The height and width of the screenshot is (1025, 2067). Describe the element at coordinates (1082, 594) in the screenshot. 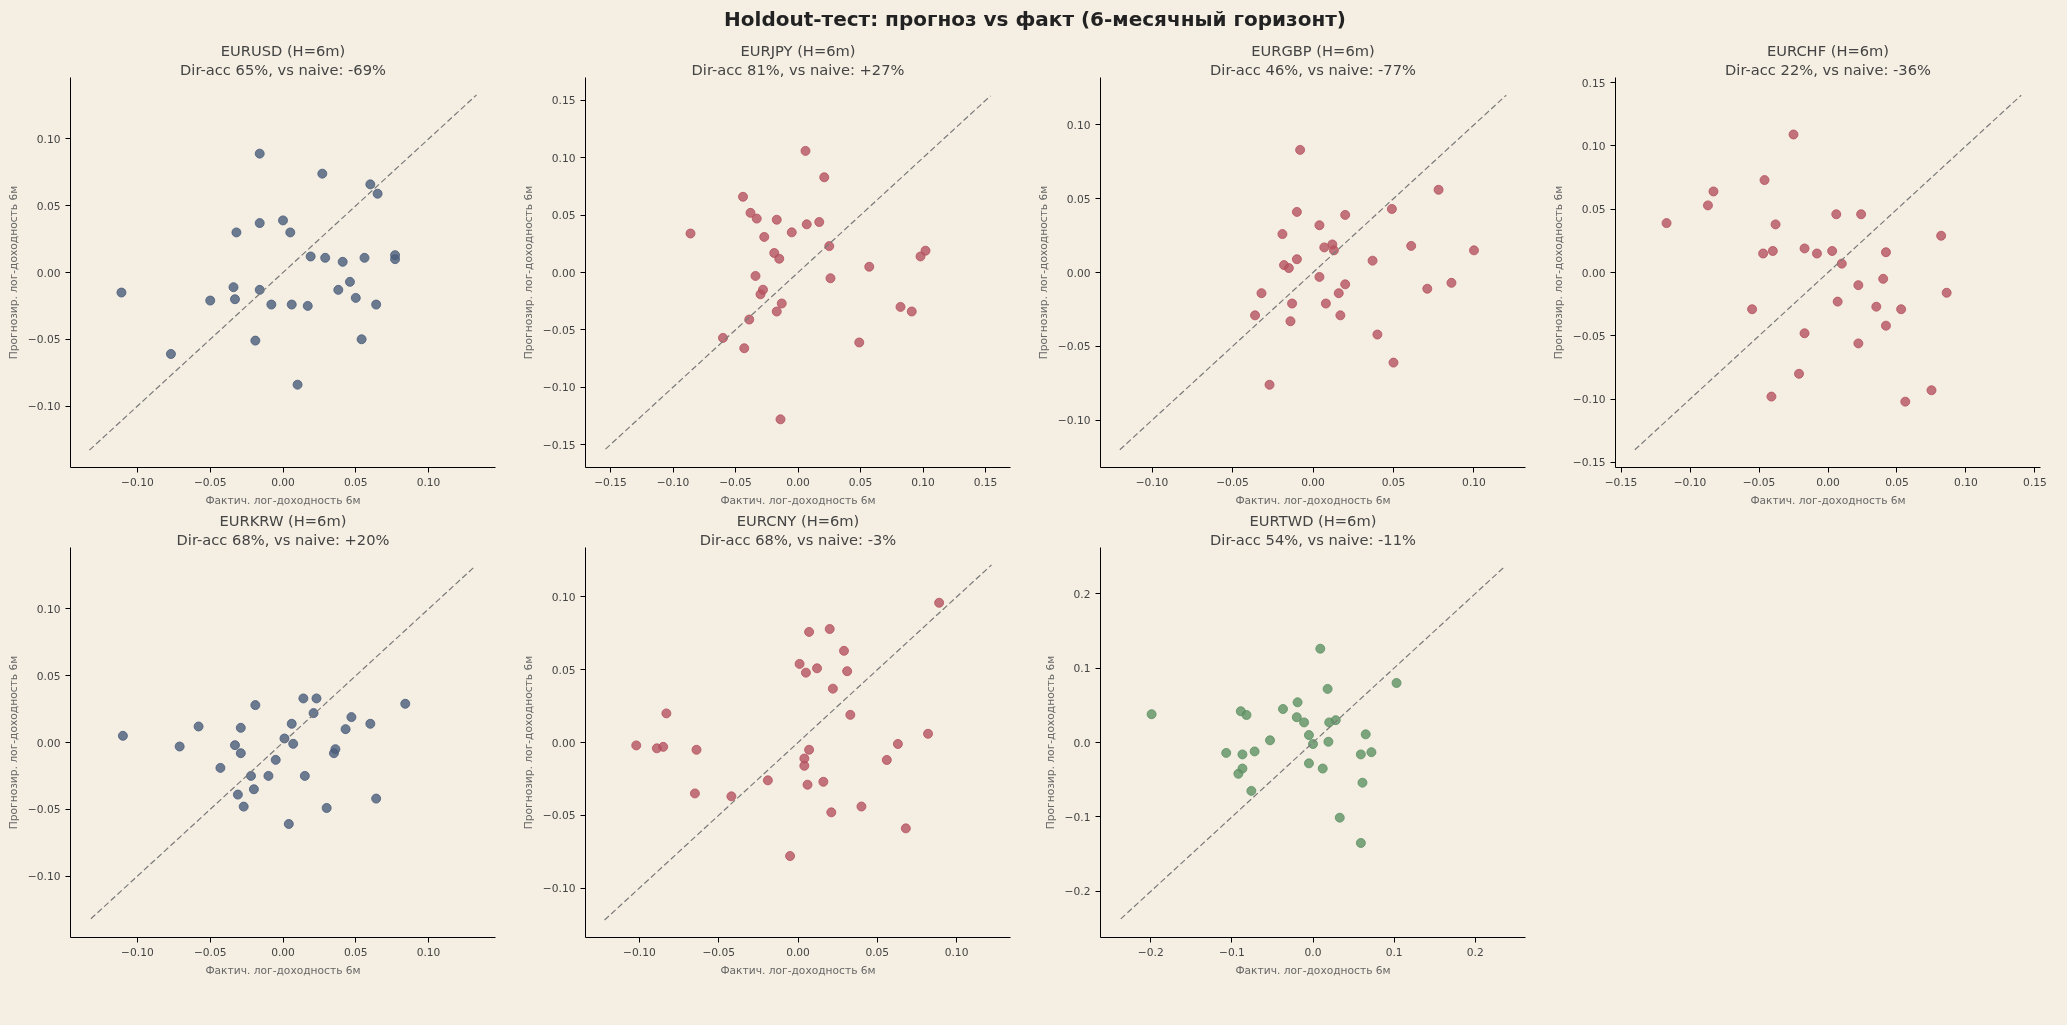

I see `y-tick-label: 0.2` at that location.